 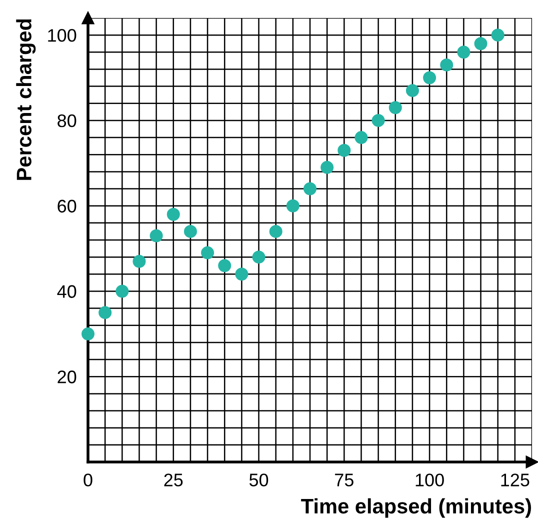 I want to click on y-tick-label: 40, so click(x=66, y=291).